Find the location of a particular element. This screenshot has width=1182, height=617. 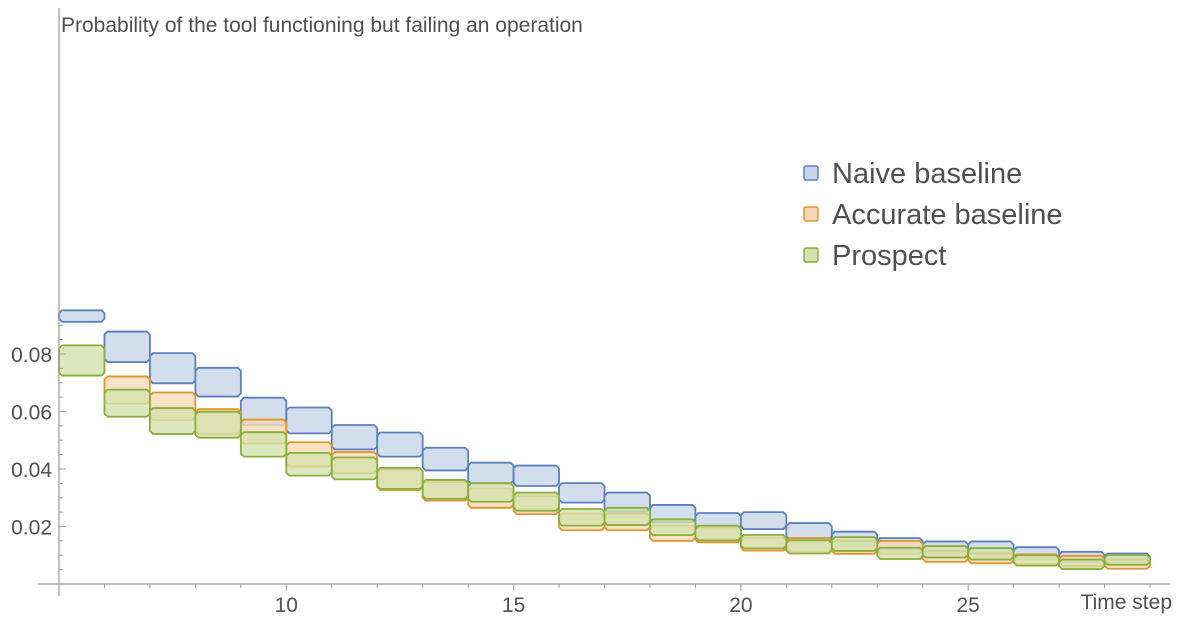

y-tick-label: 0.08 is located at coordinates (31, 355).